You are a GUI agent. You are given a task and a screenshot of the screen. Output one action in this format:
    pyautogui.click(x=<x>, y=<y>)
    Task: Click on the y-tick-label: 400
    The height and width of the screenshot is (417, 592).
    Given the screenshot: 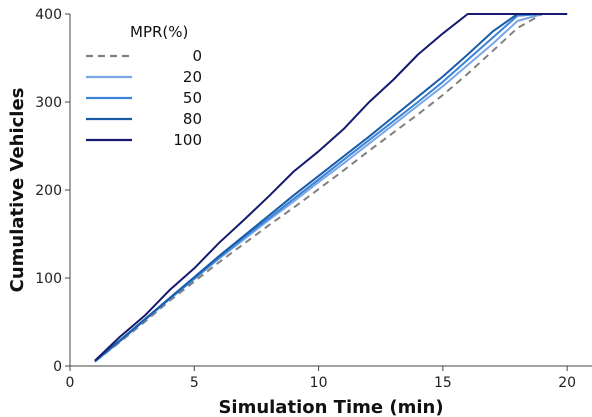 What is the action you would take?
    pyautogui.click(x=48, y=15)
    